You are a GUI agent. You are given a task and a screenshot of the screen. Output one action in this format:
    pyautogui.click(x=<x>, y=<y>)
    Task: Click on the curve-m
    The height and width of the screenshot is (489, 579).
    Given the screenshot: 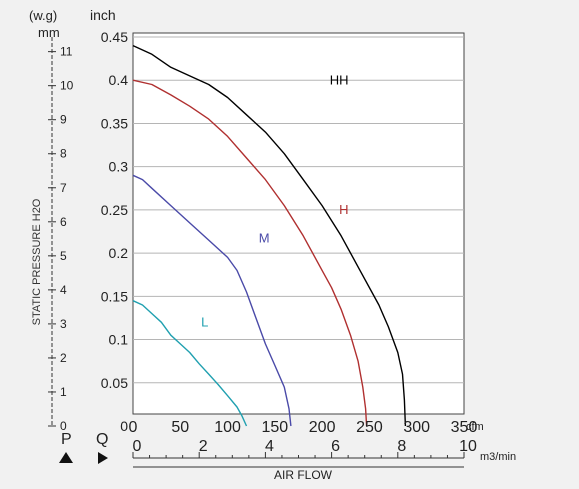 What is the action you would take?
    pyautogui.click(x=212, y=300)
    